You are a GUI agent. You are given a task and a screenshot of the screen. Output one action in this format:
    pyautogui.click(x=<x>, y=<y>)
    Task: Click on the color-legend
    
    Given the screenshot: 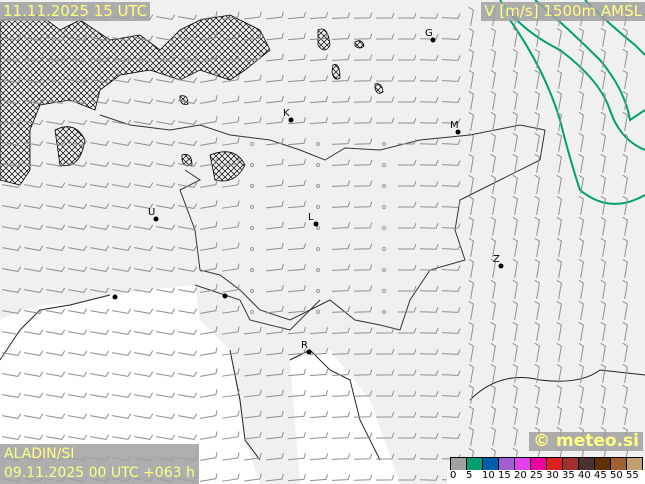 What is the action you would take?
    pyautogui.click(x=546, y=464)
    